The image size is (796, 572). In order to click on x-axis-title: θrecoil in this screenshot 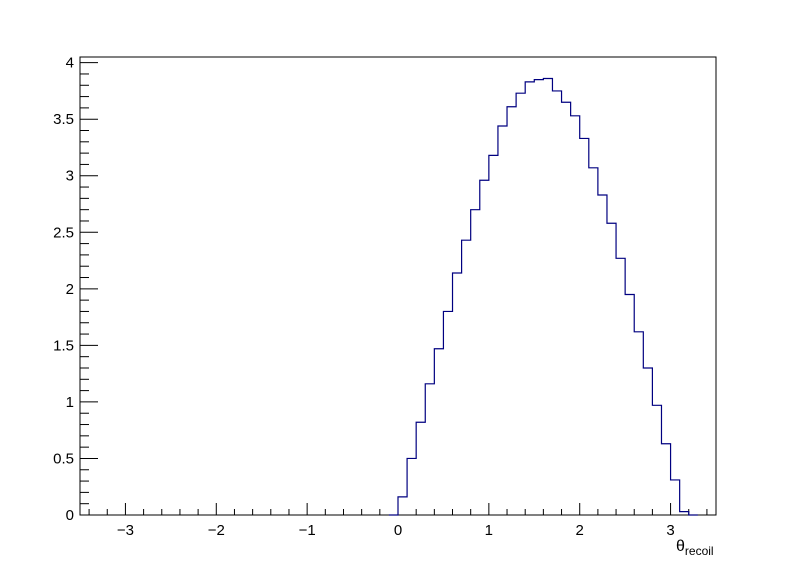, I will do `click(695, 548)`.